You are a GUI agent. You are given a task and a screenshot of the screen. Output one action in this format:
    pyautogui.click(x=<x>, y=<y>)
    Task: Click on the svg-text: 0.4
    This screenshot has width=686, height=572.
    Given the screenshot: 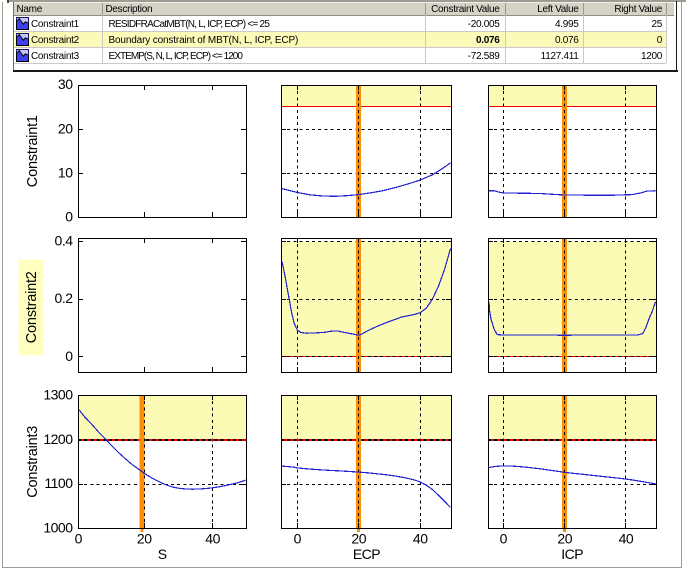 What is the action you would take?
    pyautogui.click(x=64, y=241)
    